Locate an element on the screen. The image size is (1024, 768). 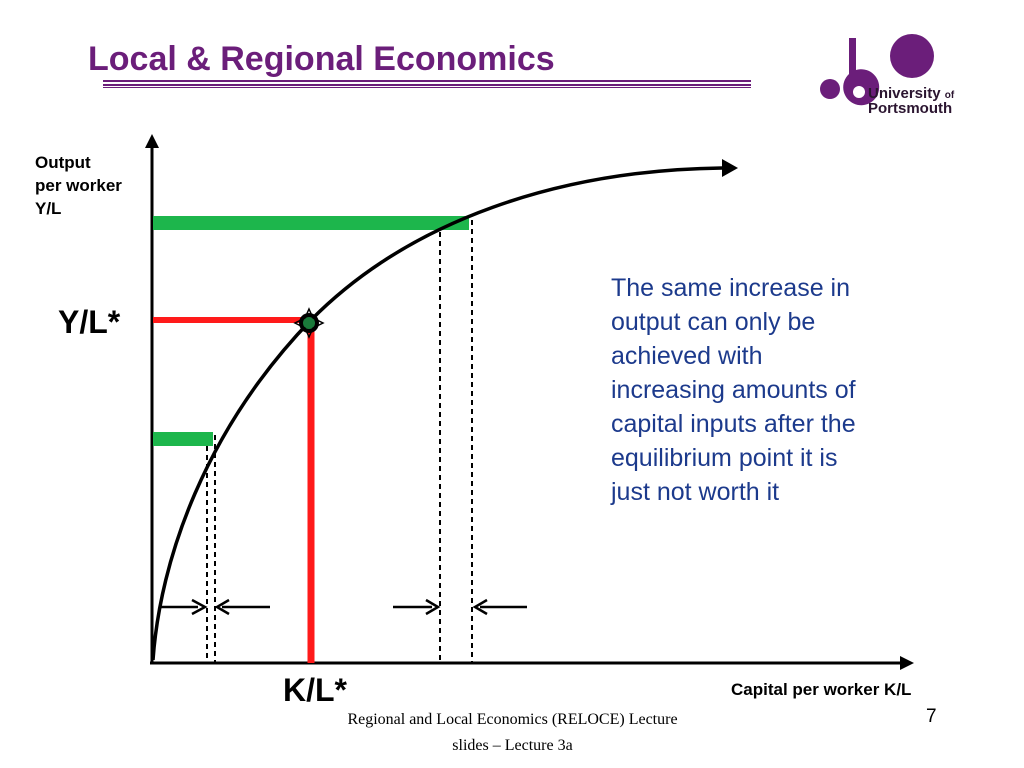
annotation-line: output can only be is located at coordinates (713, 322).